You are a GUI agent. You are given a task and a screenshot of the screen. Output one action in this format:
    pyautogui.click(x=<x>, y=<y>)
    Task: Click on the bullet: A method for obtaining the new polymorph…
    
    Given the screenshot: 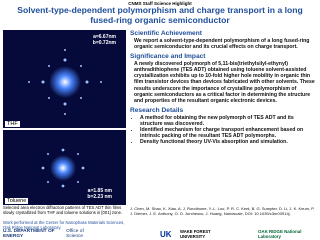 What is the action you would take?
    pyautogui.click(x=228, y=121)
    